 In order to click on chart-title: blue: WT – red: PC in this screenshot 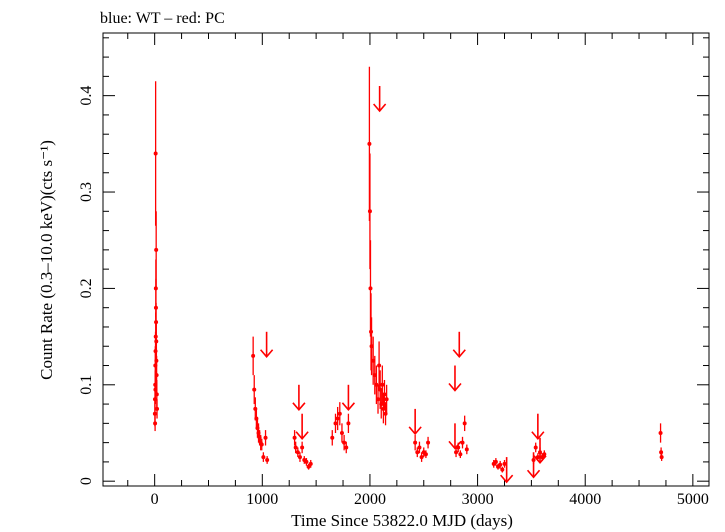, I will do `click(162, 18)`.